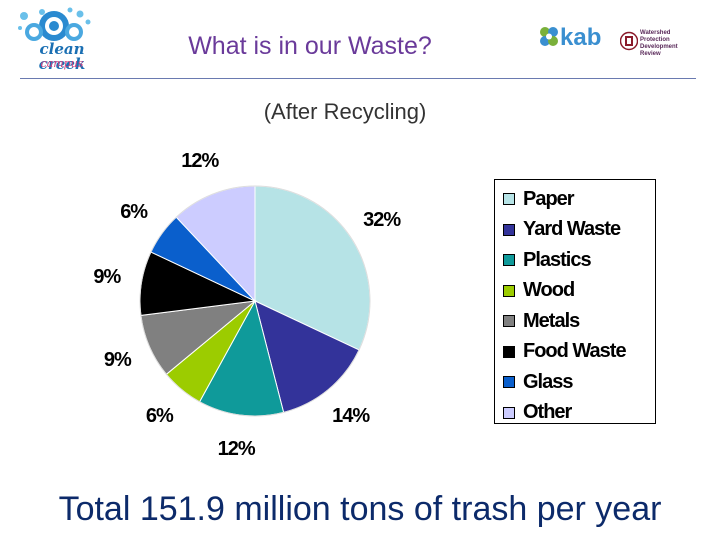 This screenshot has height=540, width=720. I want to click on kab-flower-icon, so click(549, 36).